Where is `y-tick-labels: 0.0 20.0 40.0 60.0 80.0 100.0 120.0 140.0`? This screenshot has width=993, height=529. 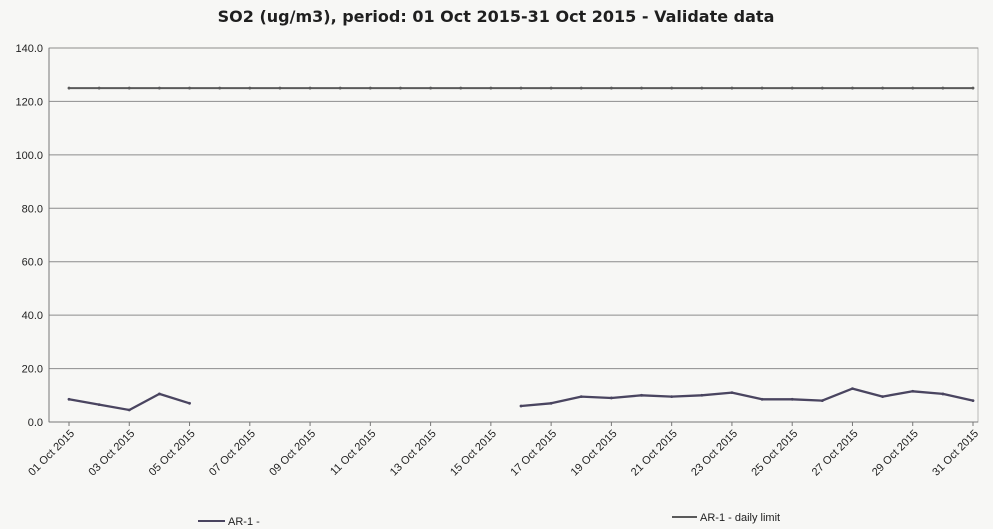 y-tick-labels: 0.0 20.0 40.0 60.0 80.0 100.0 120.0 140.0 is located at coordinates (29, 236).